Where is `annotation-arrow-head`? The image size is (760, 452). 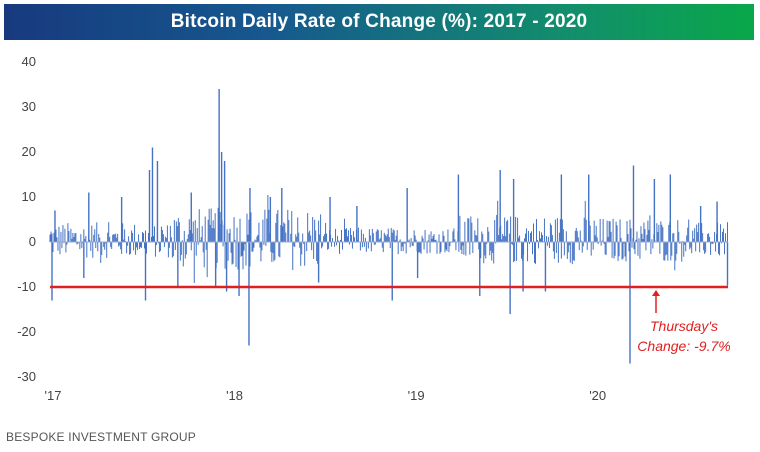 annotation-arrow-head is located at coordinates (656, 293).